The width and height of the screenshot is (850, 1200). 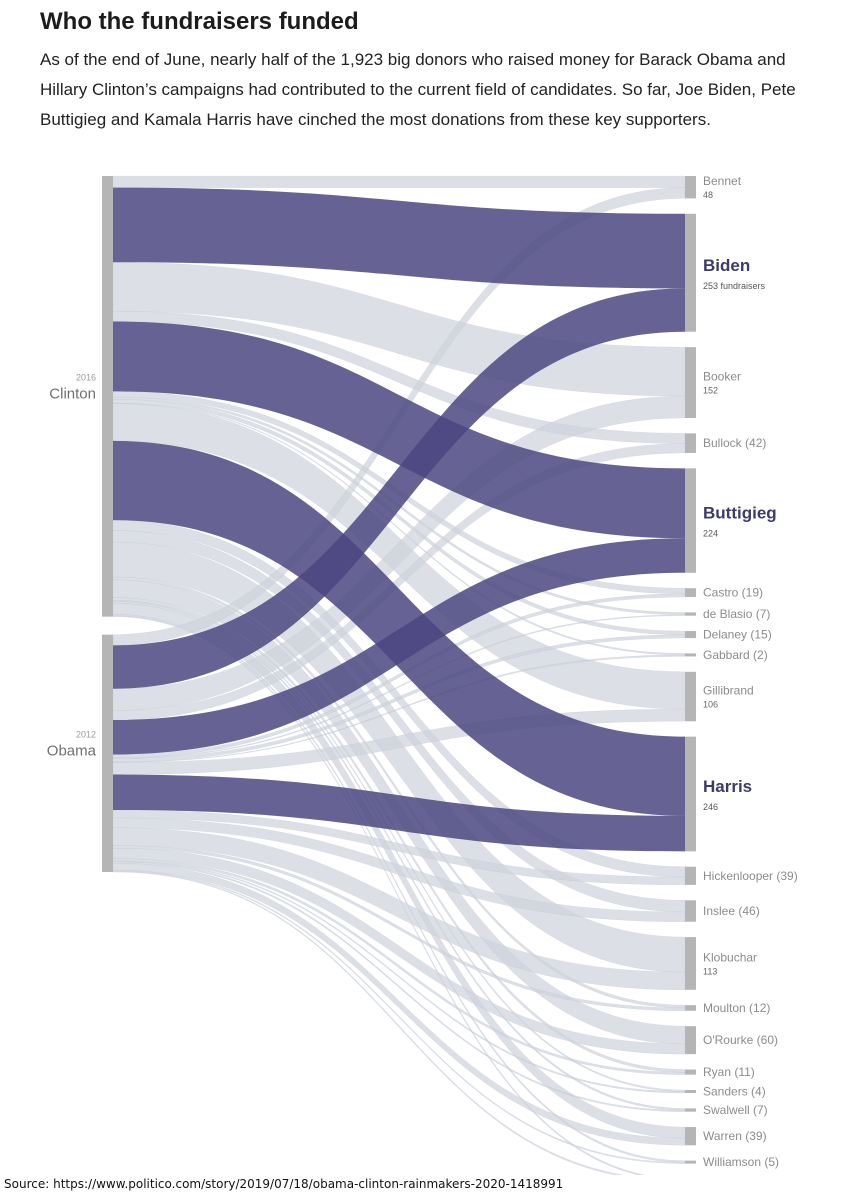 What do you see at coordinates (107, 396) in the screenshot?
I see `source-node-clinton` at bounding box center [107, 396].